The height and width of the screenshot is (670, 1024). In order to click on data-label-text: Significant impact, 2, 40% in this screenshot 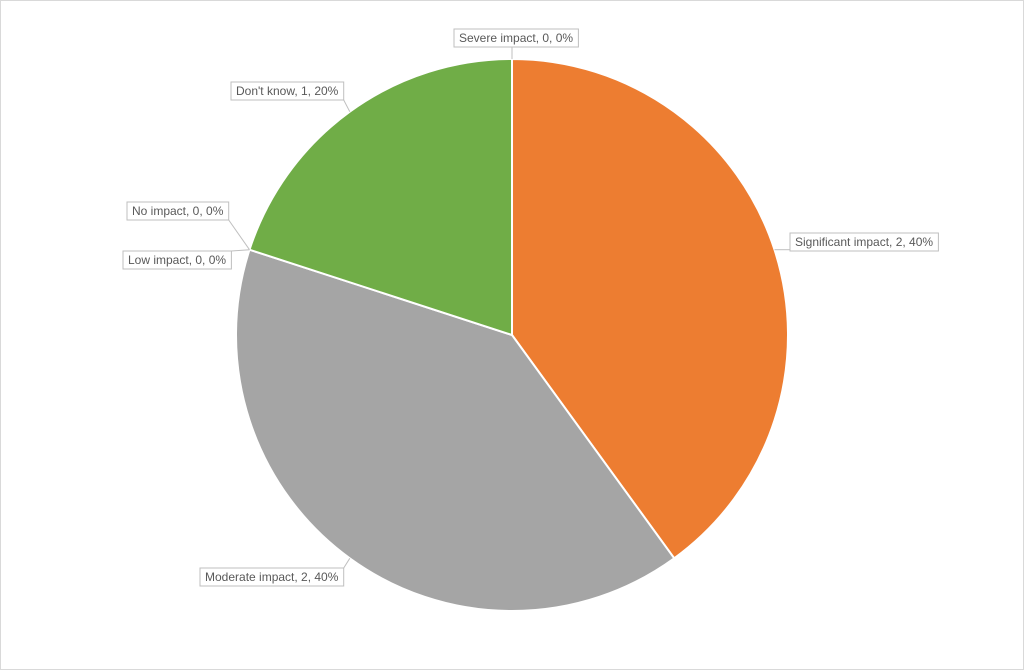, I will do `click(864, 242)`.